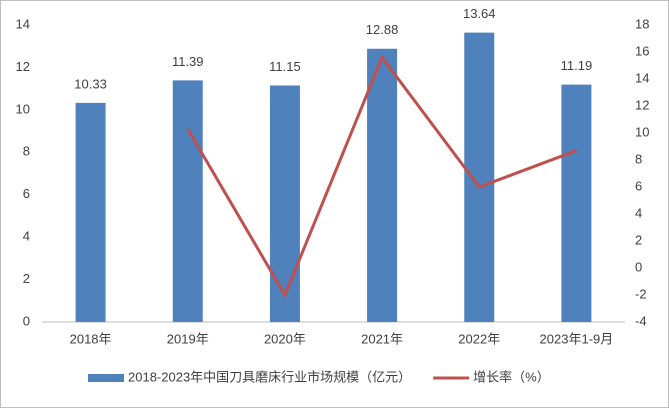  What do you see at coordinates (577, 65) in the screenshot?
I see `value-label: 11.19` at bounding box center [577, 65].